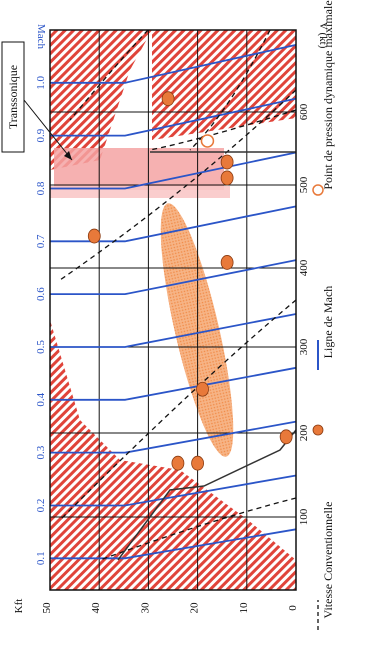  What do you see at coordinates (41, 506) in the screenshot?
I see `mach-tick-label: 0.2` at bounding box center [41, 506].